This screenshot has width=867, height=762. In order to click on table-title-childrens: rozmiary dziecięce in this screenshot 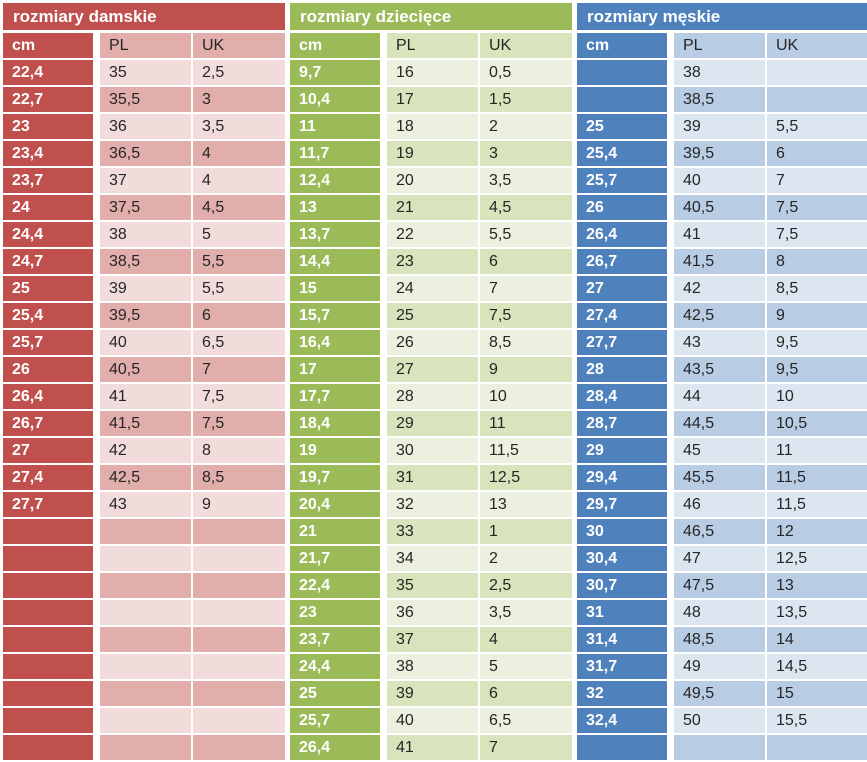, I will do `click(431, 16)`.